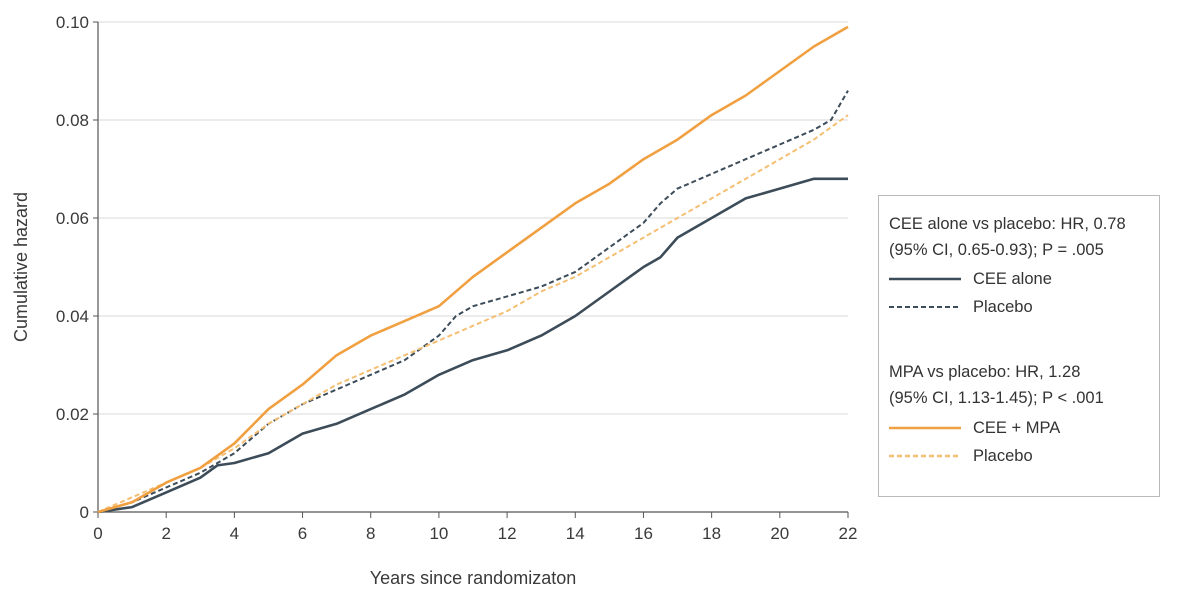  I want to click on x-tick-label: 20, so click(779, 533).